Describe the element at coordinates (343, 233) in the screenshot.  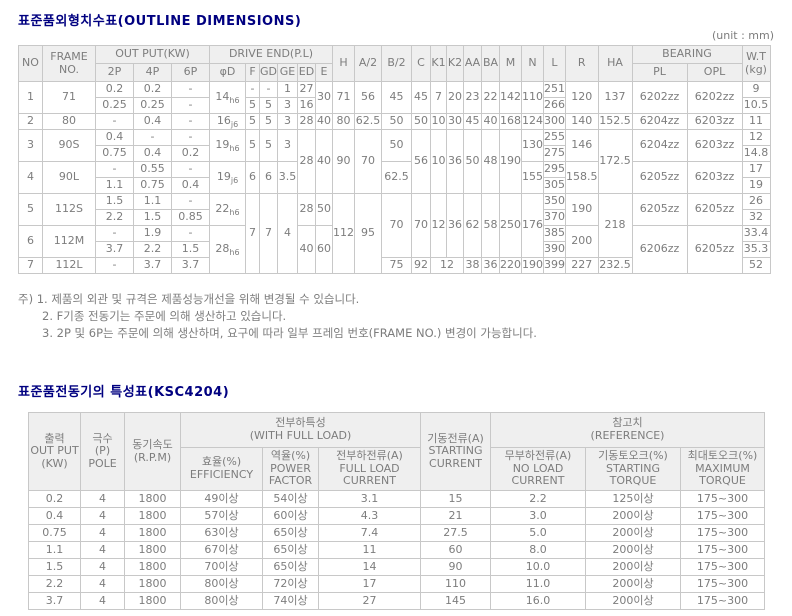
I see `value-cell: 112` at that location.